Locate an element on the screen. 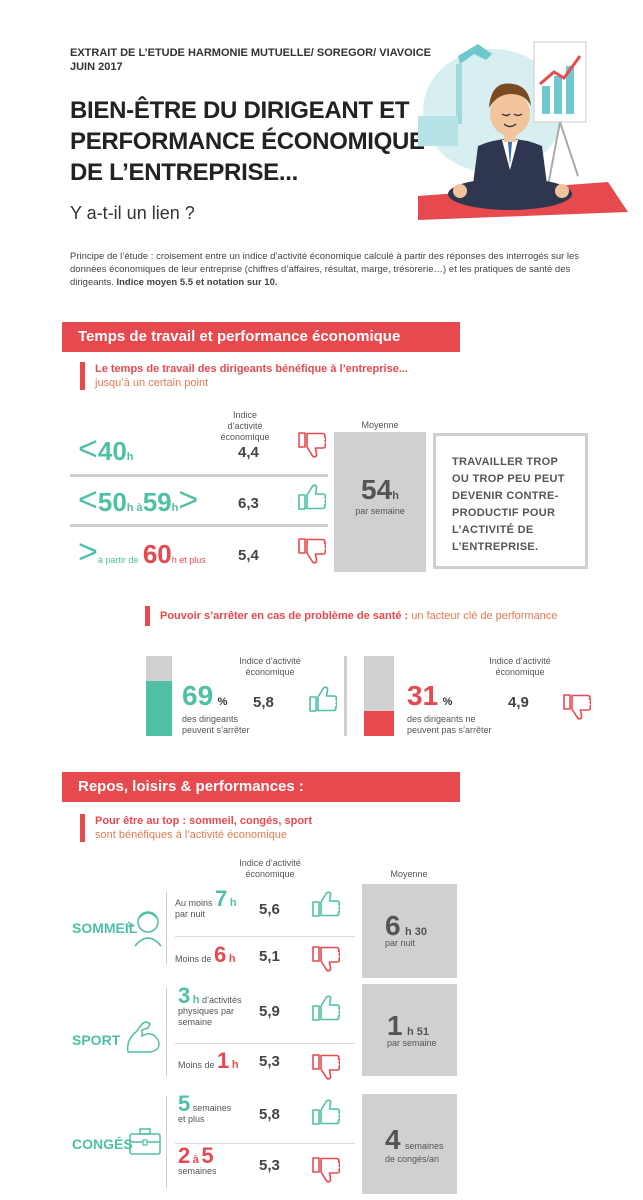 Image resolution: width=643 pixels, height=1200 pixels. hours-number: 60 is located at coordinates (157, 554).